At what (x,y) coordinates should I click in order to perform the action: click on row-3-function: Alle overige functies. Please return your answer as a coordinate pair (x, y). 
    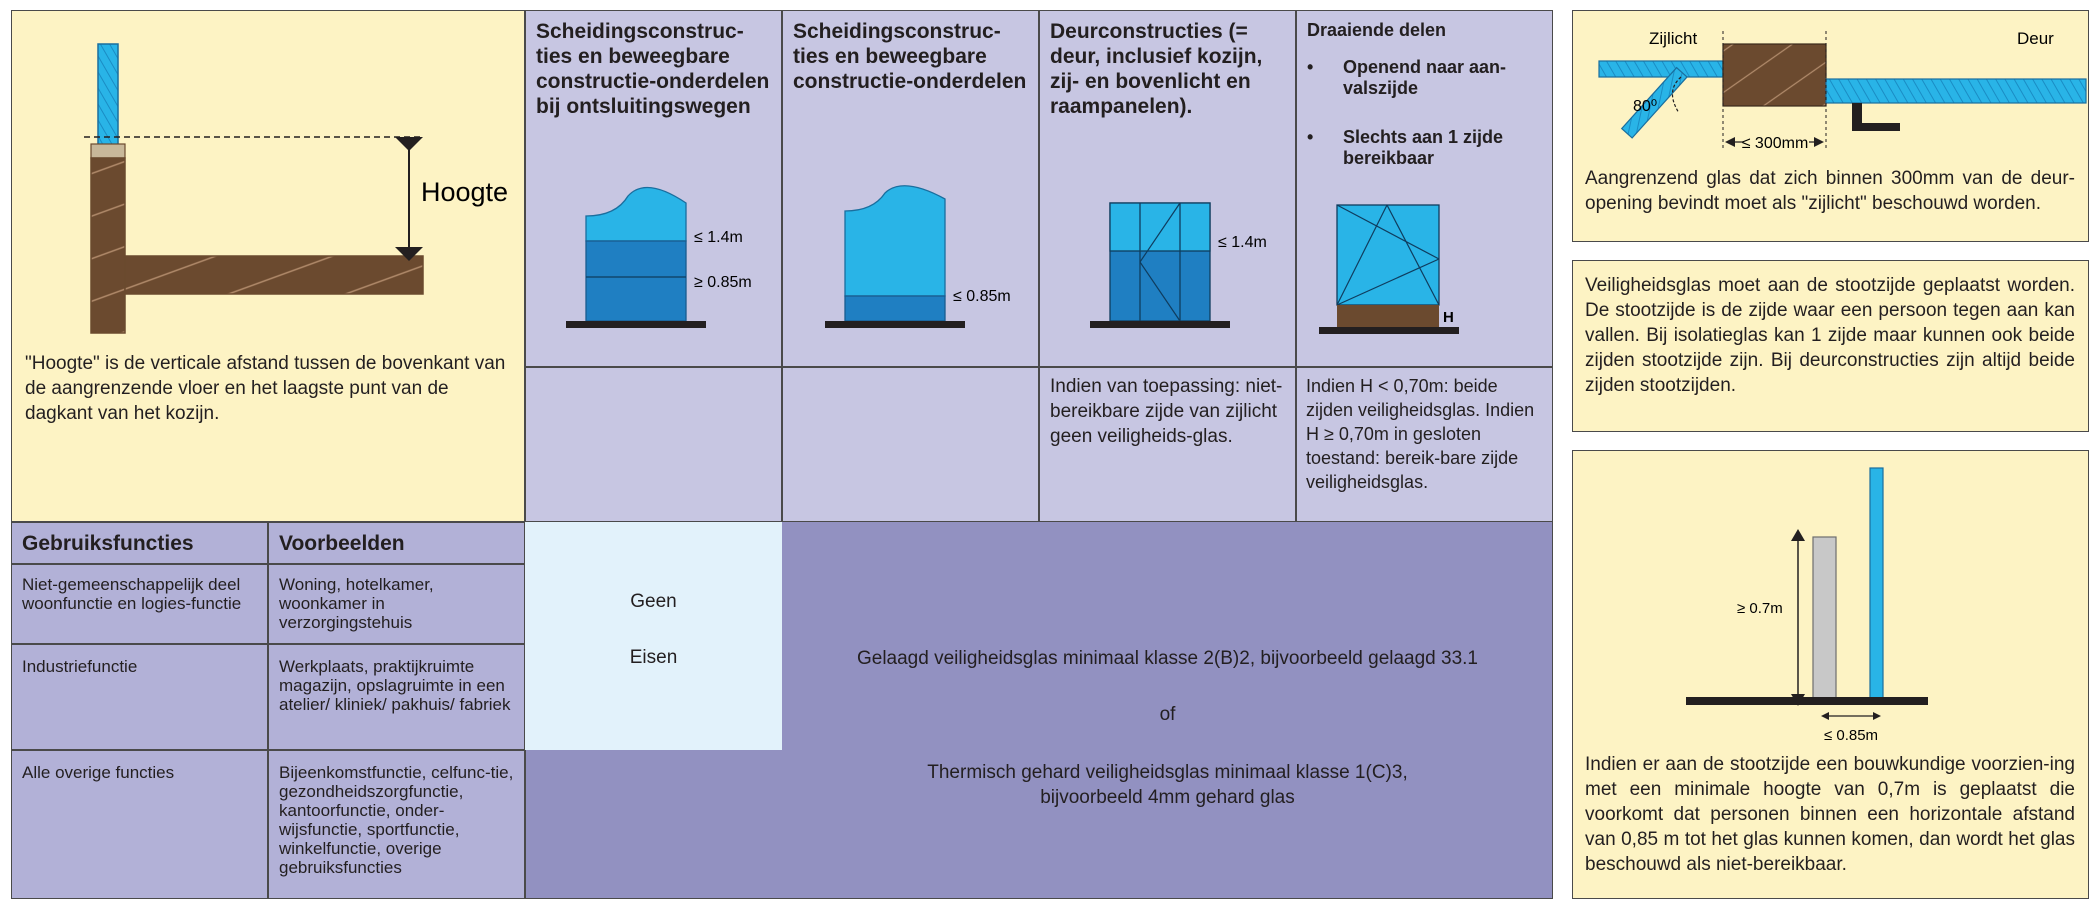
    Looking at the image, I should click on (98, 772).